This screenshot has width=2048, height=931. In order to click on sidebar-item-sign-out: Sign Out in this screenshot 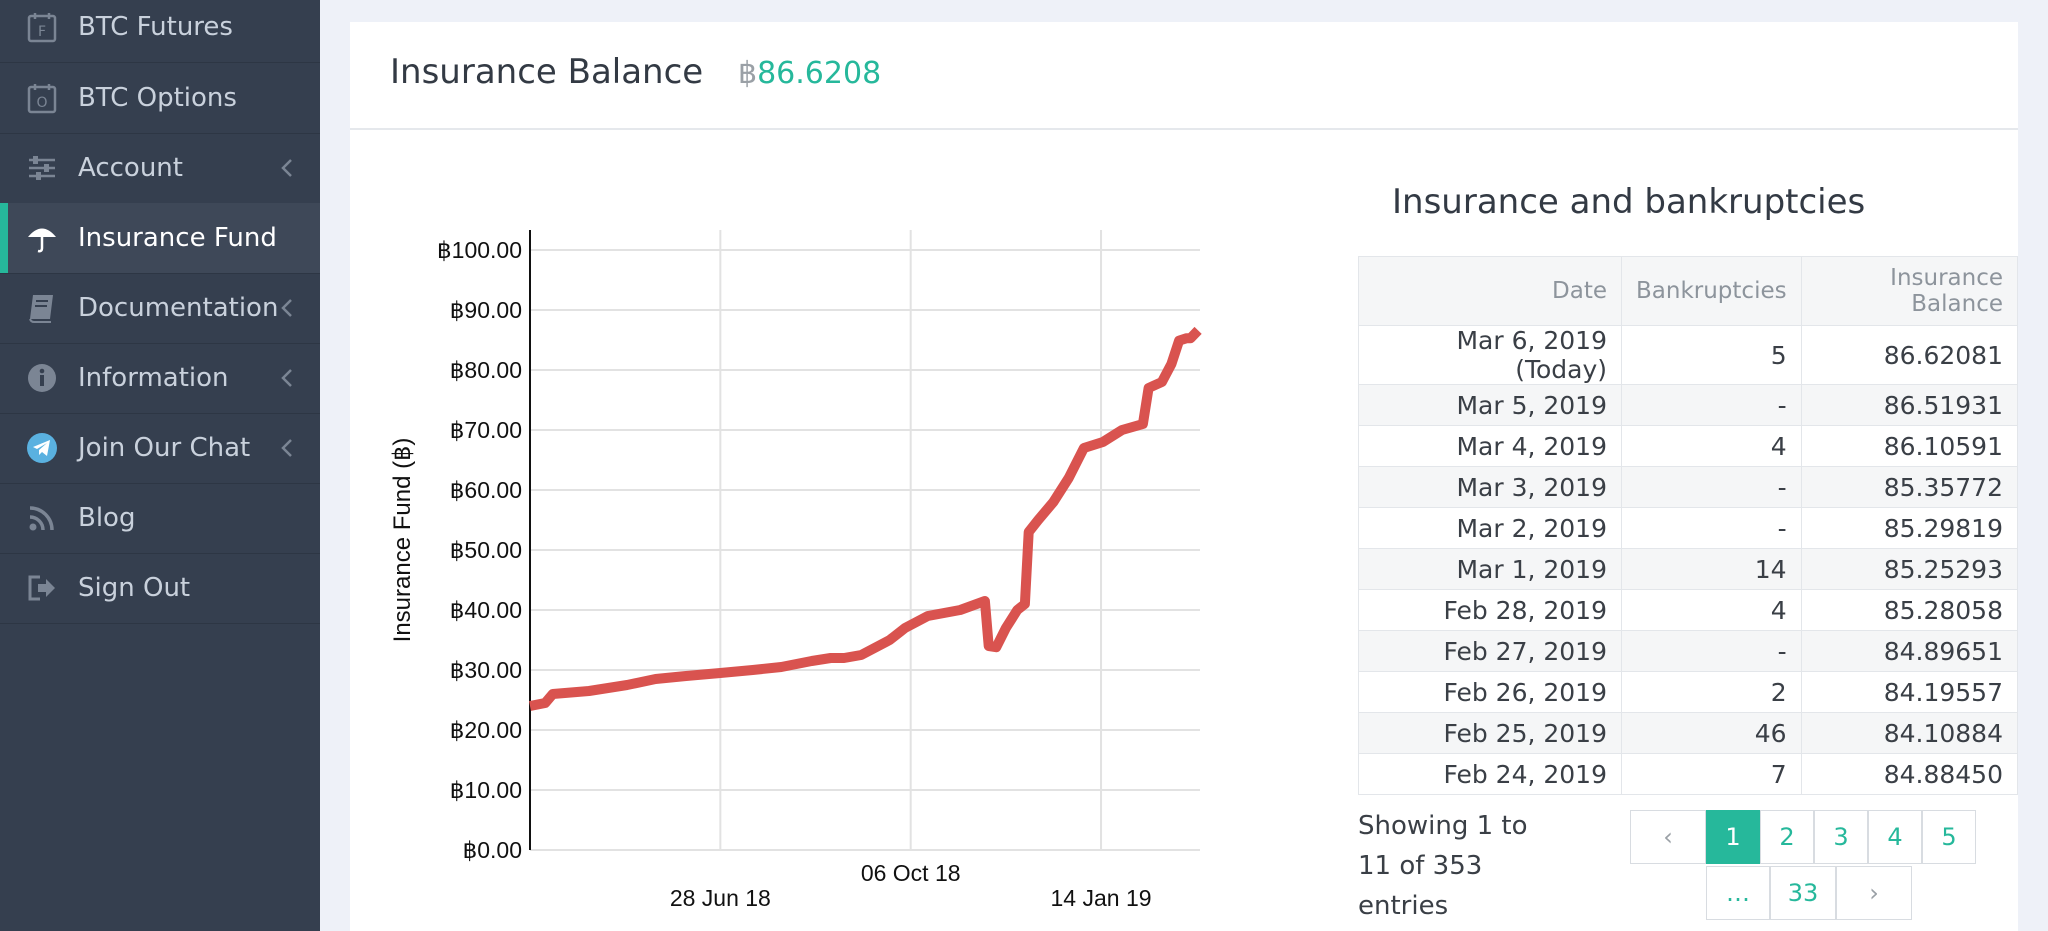, I will do `click(160, 588)`.